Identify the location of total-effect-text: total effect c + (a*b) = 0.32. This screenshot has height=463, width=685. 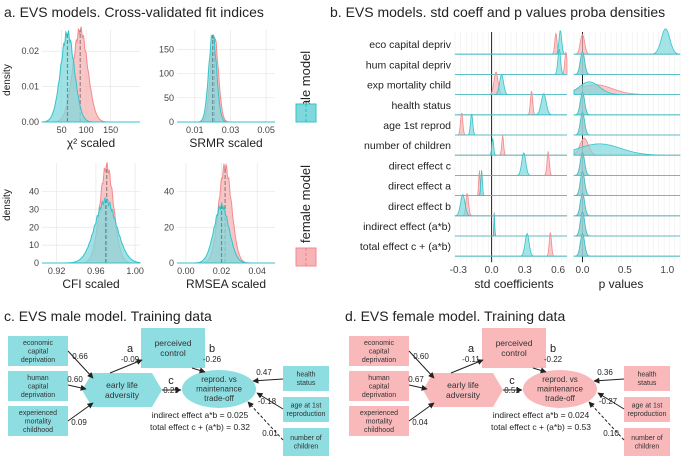
(200, 427).